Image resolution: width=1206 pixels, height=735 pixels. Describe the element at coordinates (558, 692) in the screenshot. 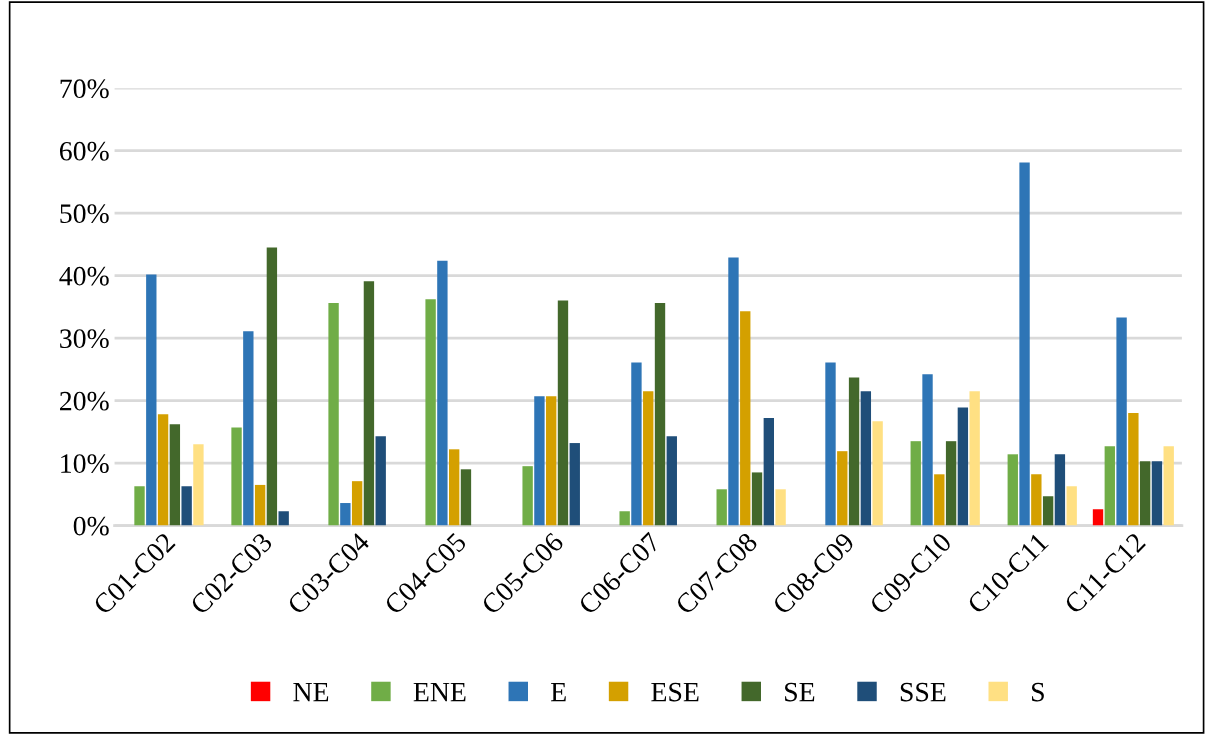

I see `legend-label: E` at that location.